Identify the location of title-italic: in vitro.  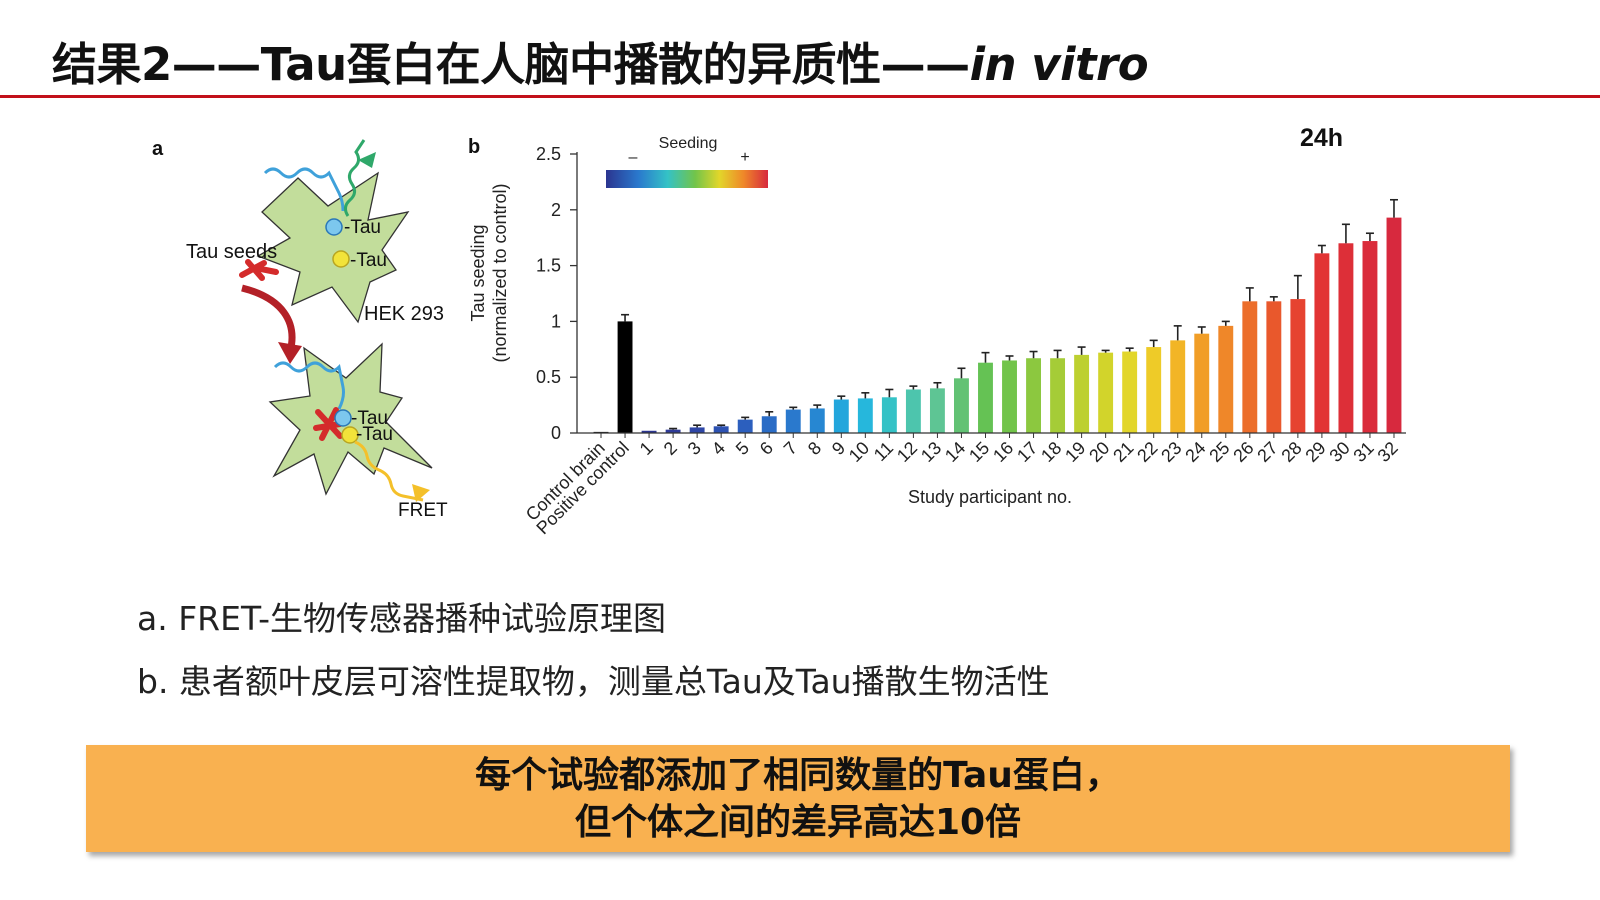
(1059, 64).